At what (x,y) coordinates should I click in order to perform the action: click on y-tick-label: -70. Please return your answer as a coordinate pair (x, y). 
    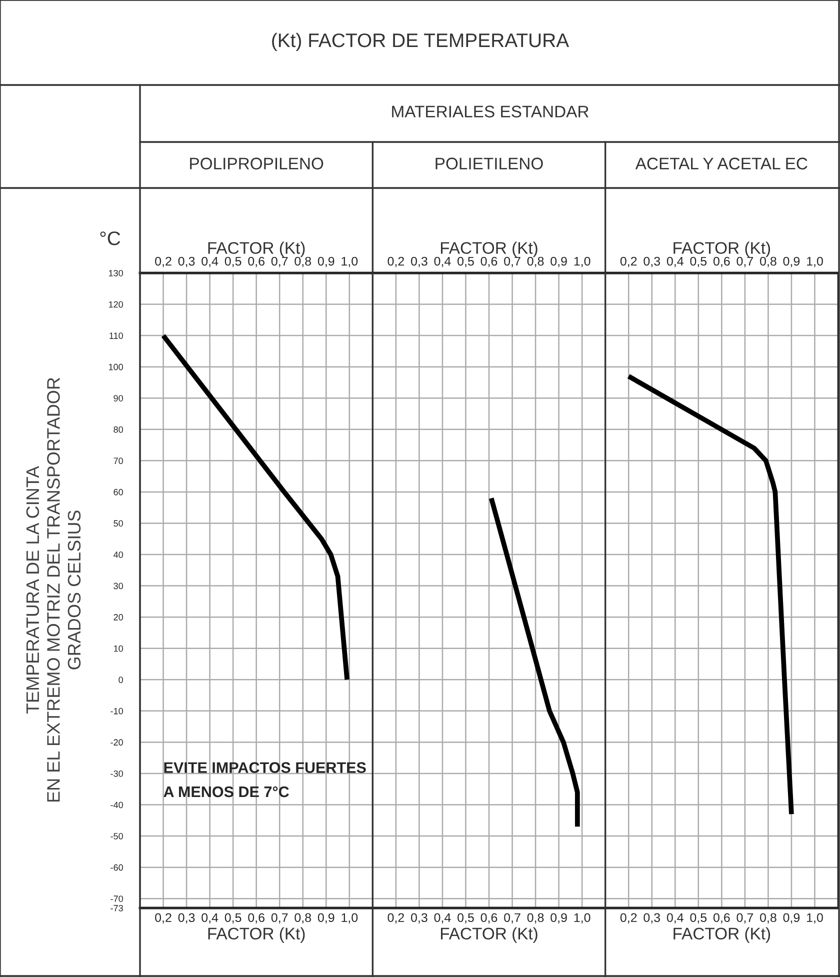
    Looking at the image, I should click on (116, 899).